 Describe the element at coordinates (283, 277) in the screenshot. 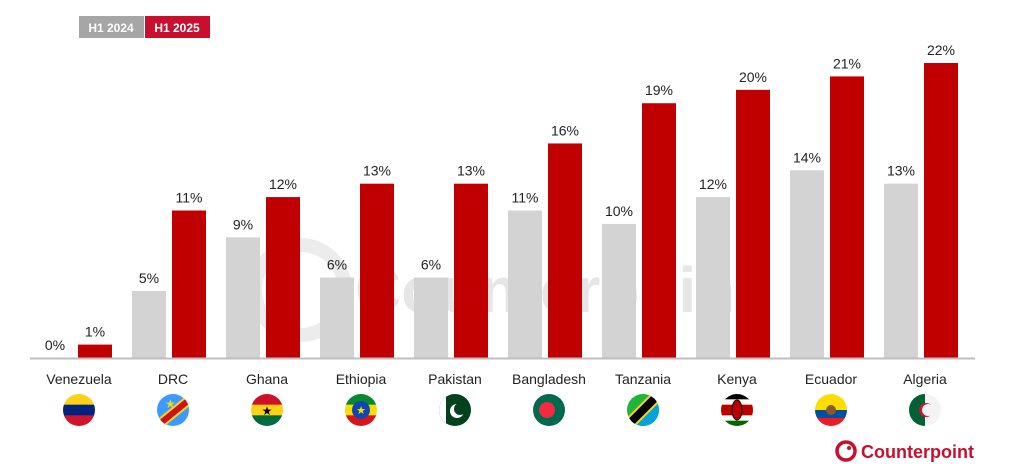

I see `bar-ghana-h1-2025` at that location.